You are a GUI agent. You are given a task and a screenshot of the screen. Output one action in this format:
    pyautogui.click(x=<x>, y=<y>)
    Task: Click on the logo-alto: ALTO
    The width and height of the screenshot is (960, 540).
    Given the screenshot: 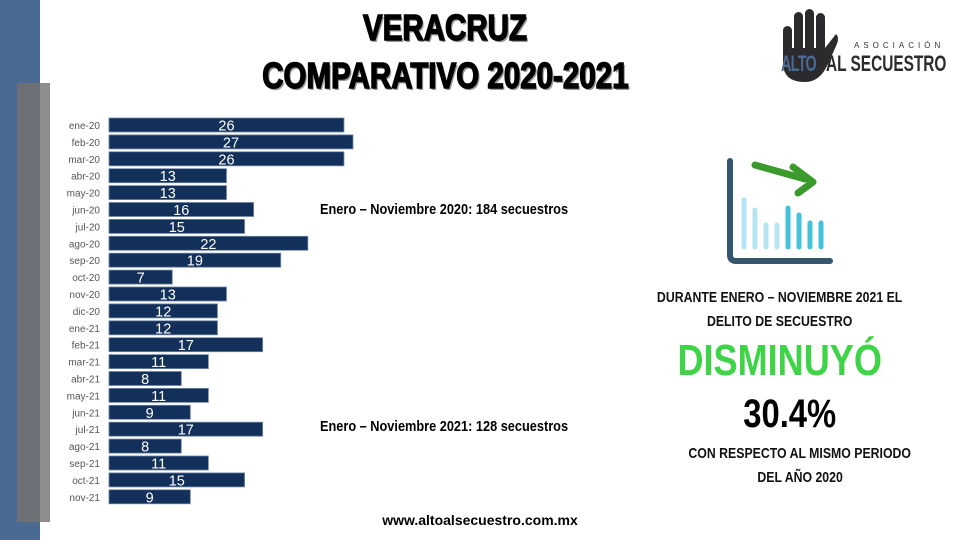 What is the action you would take?
    pyautogui.click(x=799, y=63)
    